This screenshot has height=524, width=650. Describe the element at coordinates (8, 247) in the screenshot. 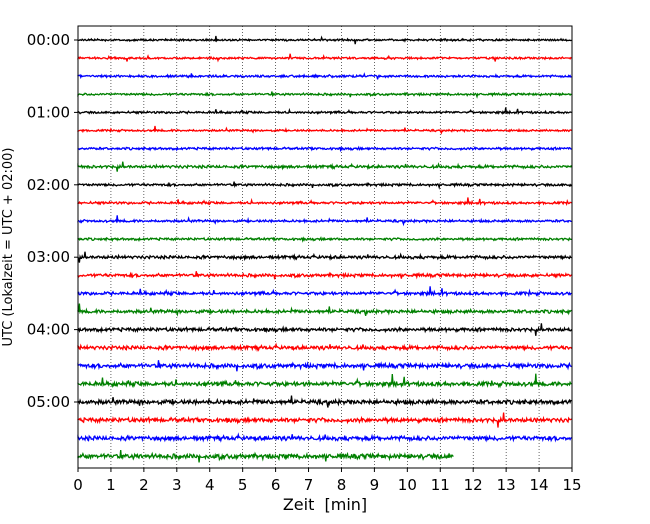

I see `y-axis-label: UTC (Lokalzeit = UTC + 02:00)` at that location.